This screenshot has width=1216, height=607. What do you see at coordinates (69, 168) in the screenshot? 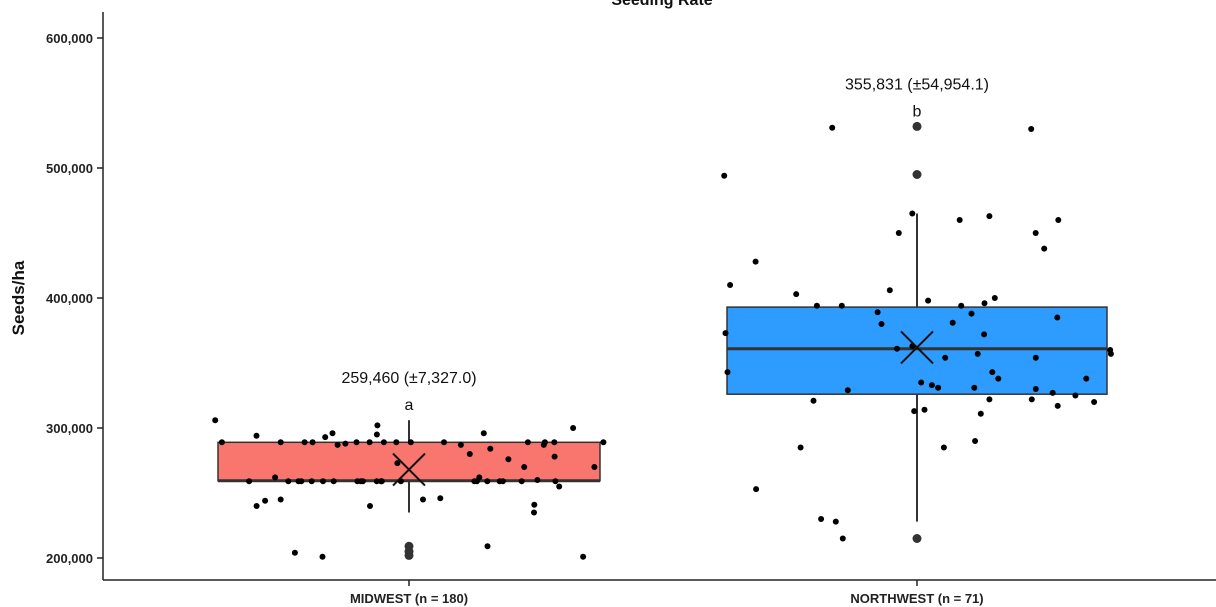
I see `y-tick-label: 500,000` at bounding box center [69, 168].